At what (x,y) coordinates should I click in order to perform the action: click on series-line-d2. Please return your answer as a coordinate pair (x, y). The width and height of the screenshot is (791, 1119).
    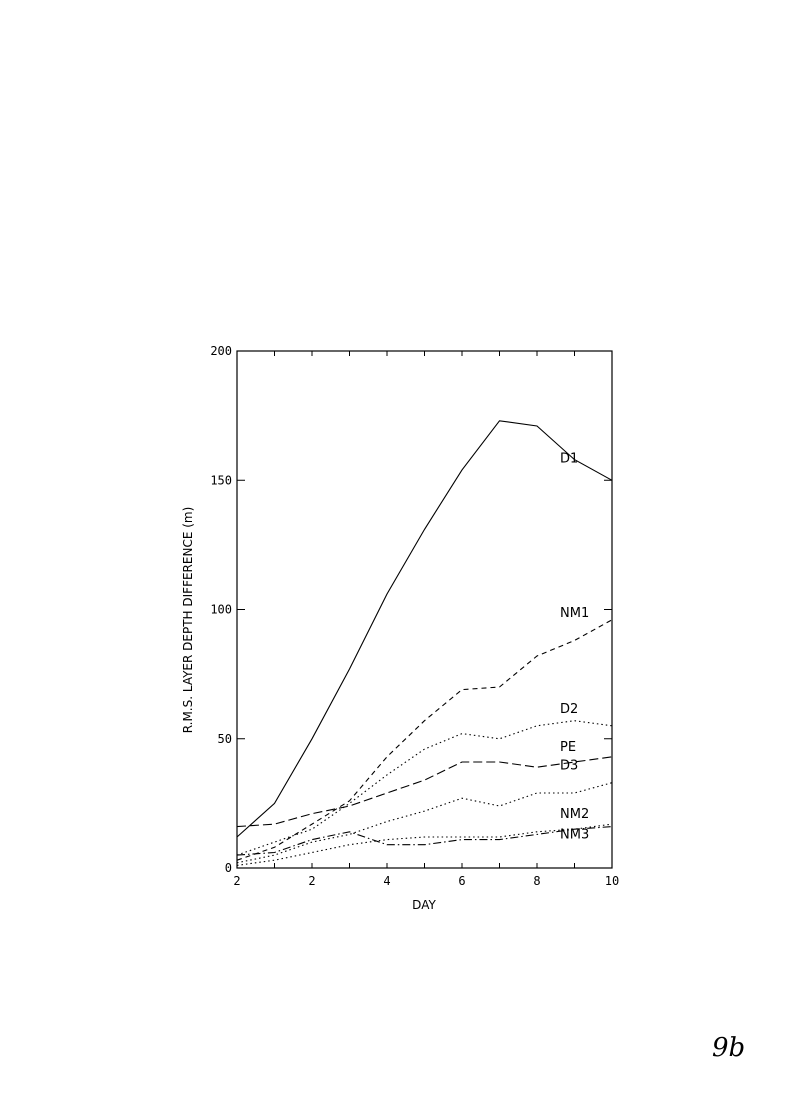
    Looking at the image, I should click on (424, 788).